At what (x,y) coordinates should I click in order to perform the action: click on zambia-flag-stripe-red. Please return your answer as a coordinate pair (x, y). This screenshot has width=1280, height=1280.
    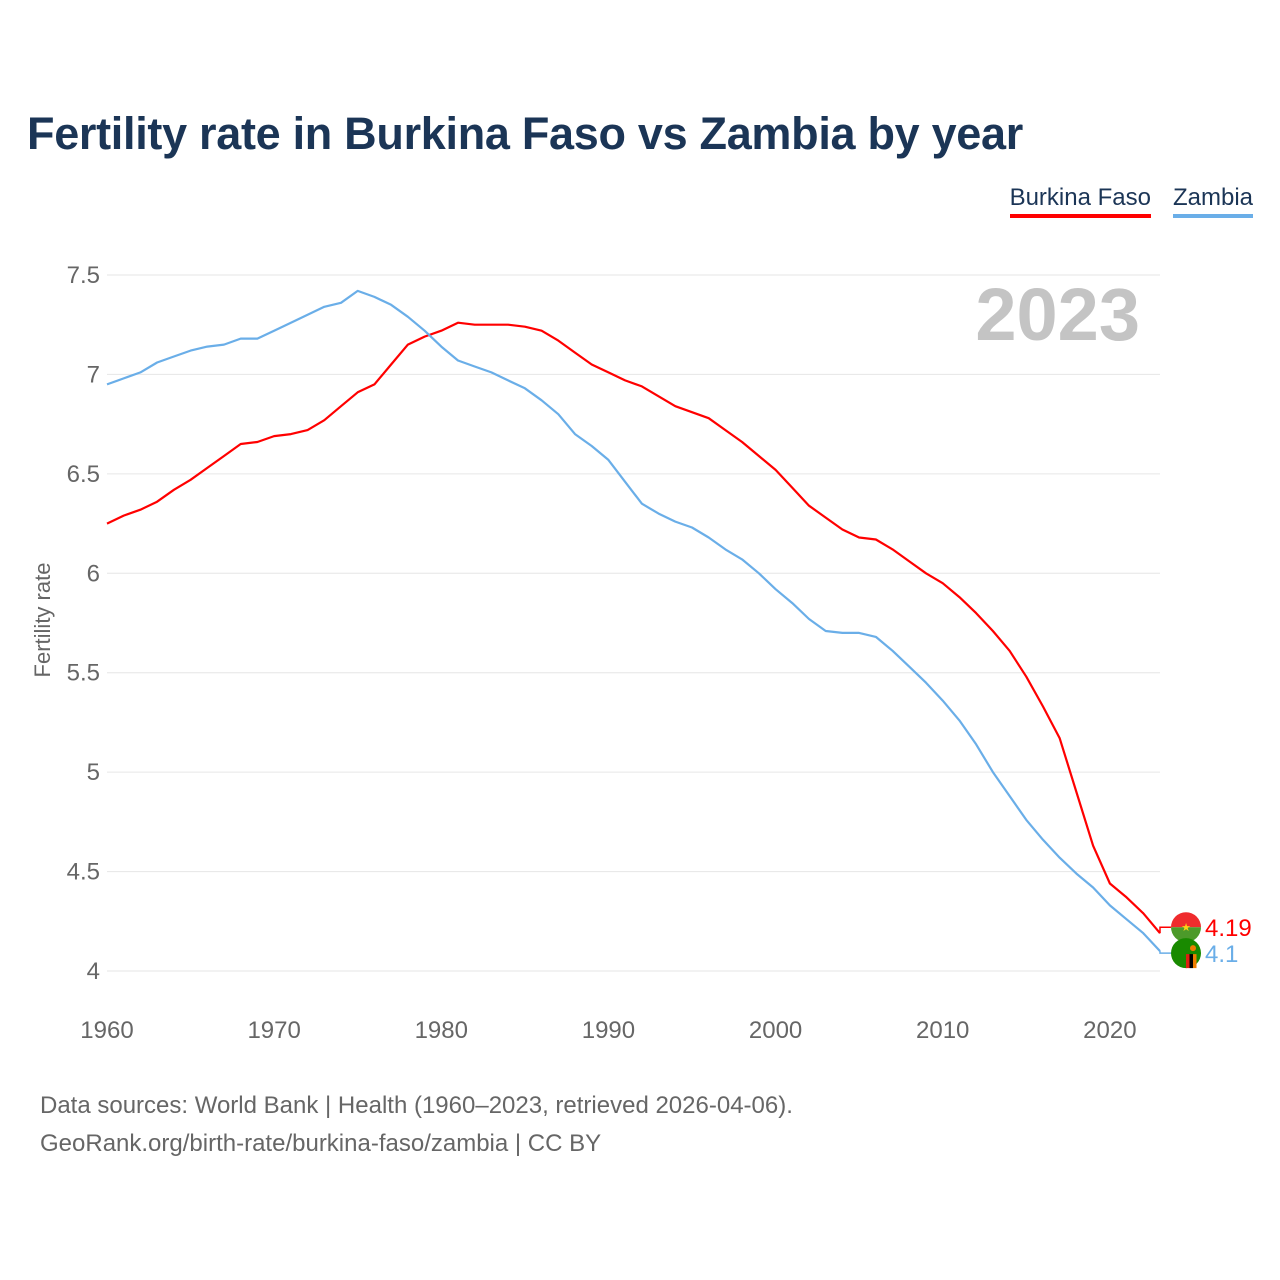
    Looking at the image, I should click on (1188, 961).